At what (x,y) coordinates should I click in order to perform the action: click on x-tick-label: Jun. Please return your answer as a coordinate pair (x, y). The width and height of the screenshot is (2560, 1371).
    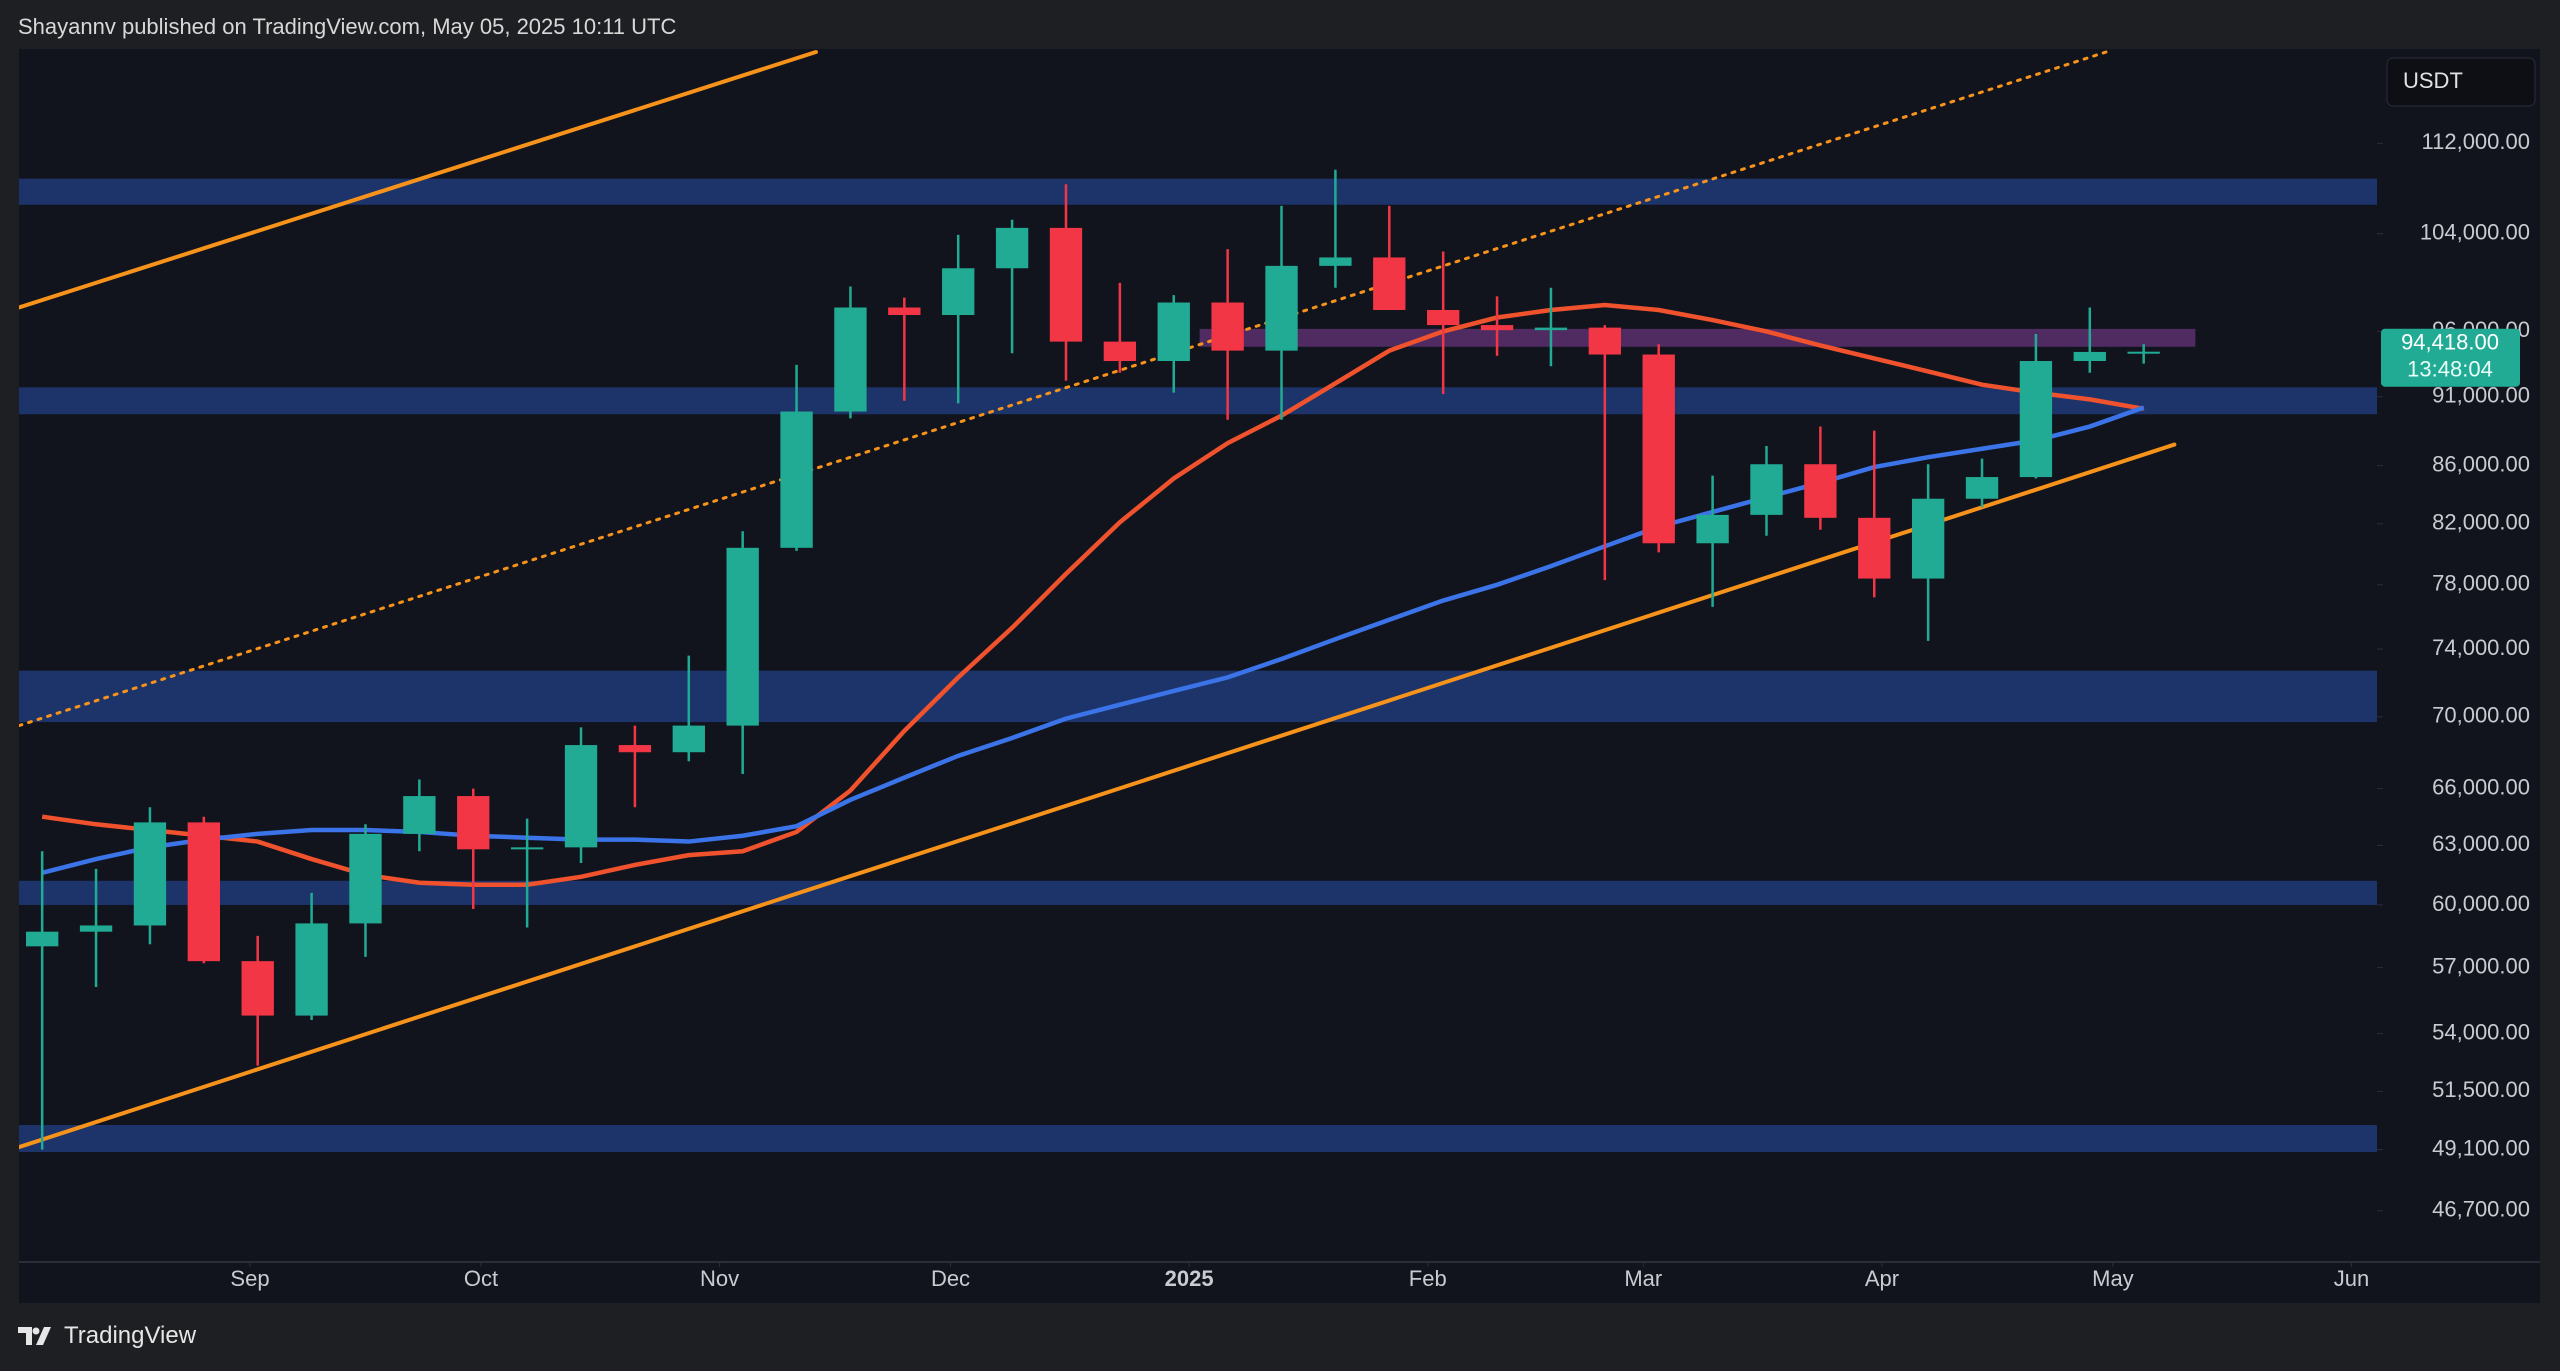
    Looking at the image, I should click on (2351, 1278).